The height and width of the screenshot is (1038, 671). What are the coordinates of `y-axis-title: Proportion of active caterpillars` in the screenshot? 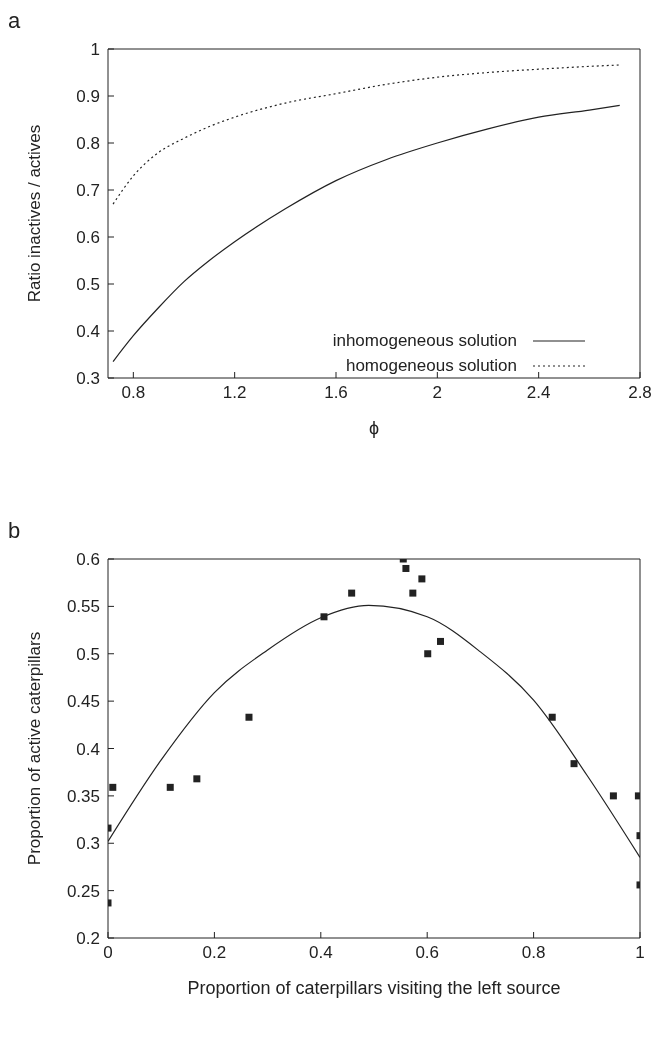 It's located at (35, 748).